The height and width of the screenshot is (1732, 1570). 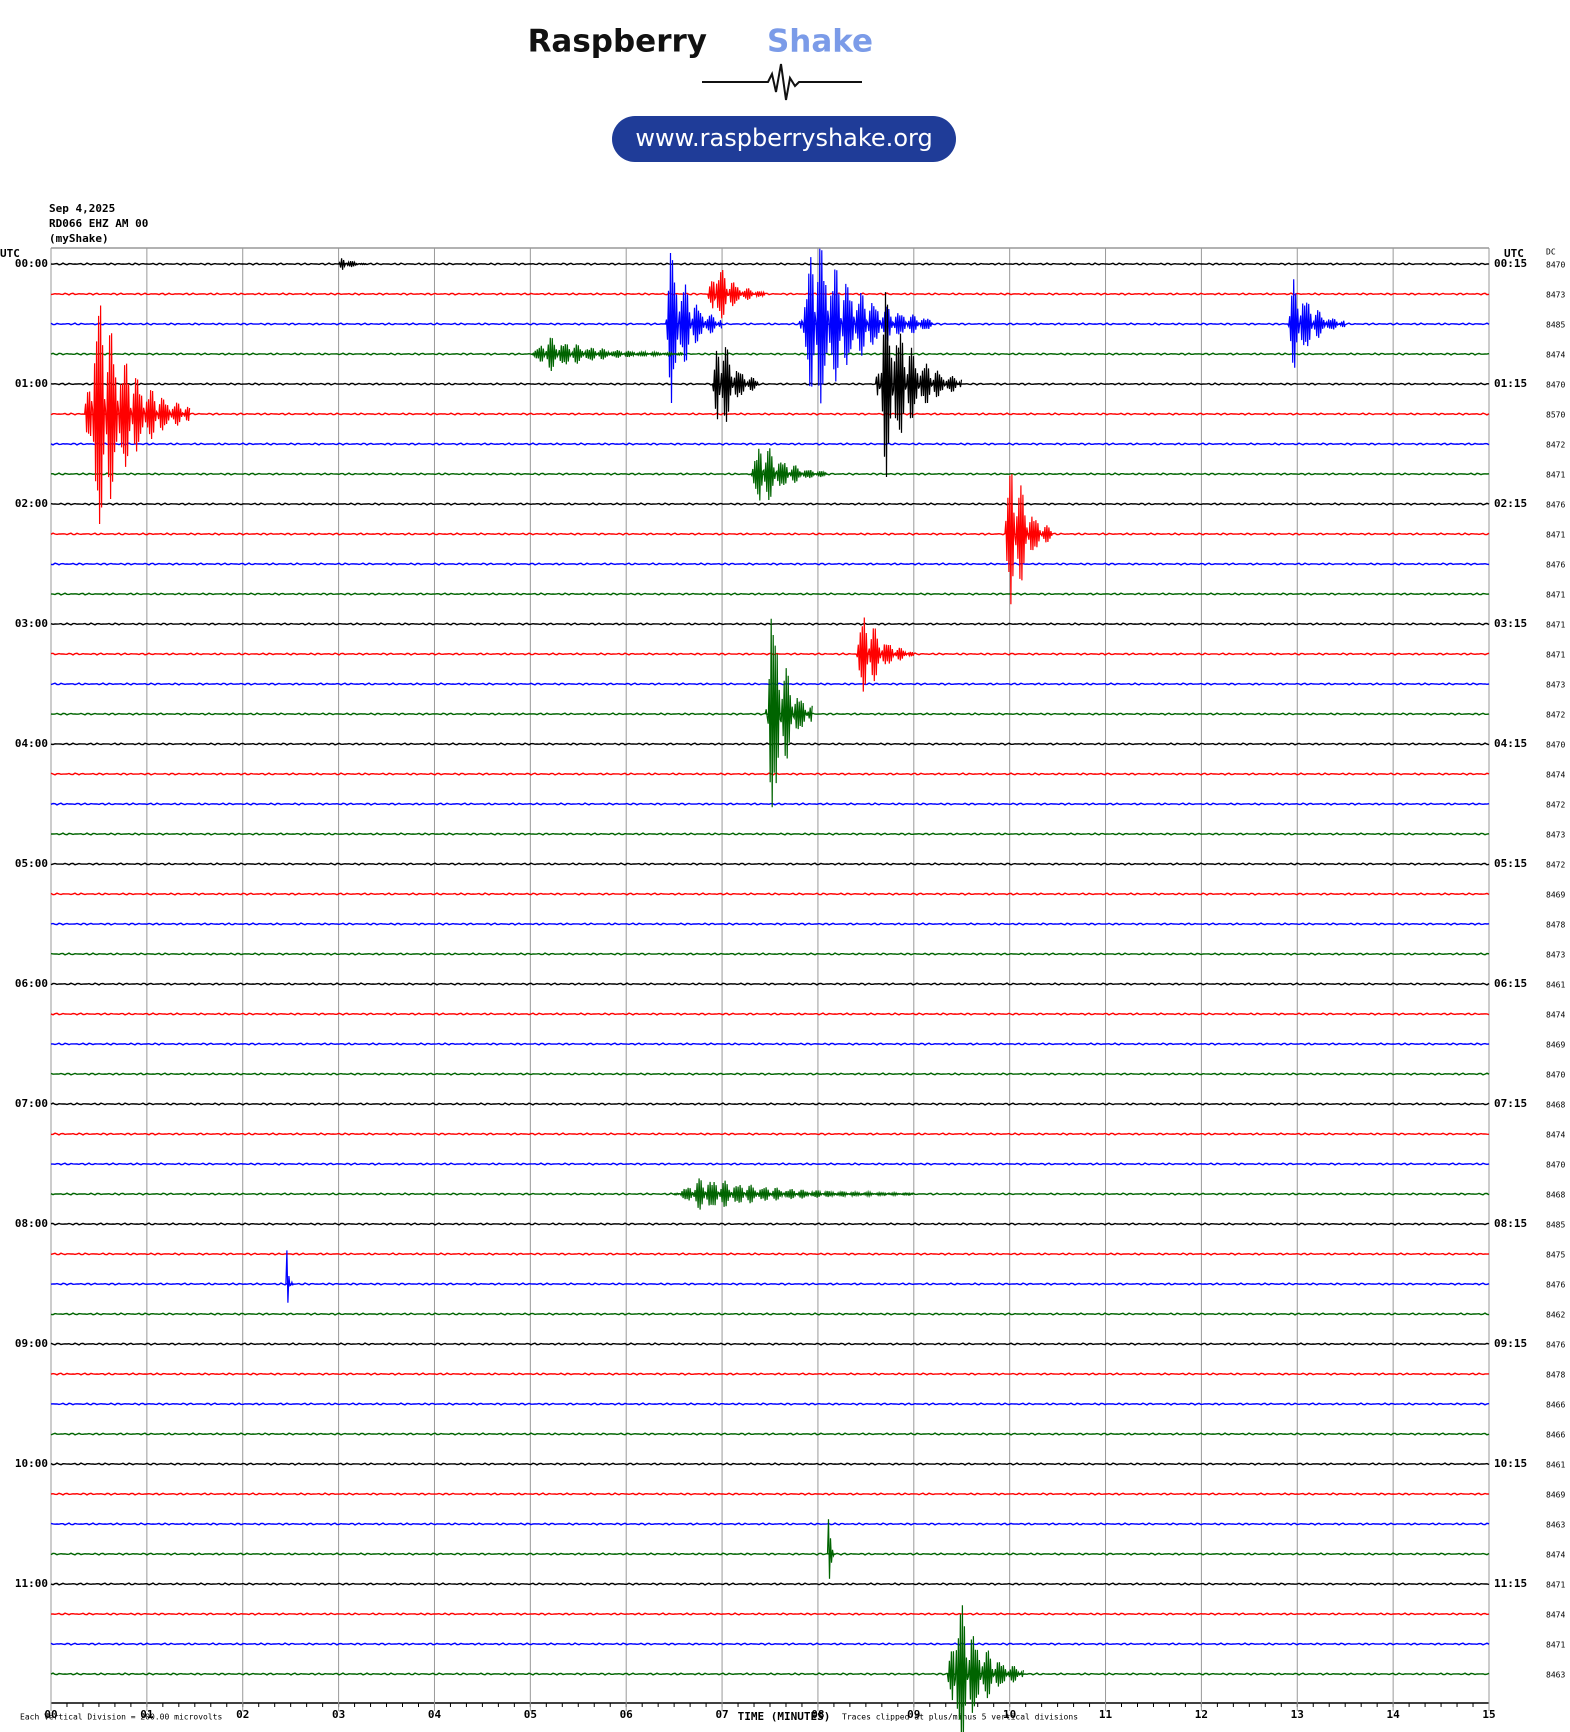 What do you see at coordinates (1488, 1714) in the screenshot?
I see `x-tick-label: 15` at bounding box center [1488, 1714].